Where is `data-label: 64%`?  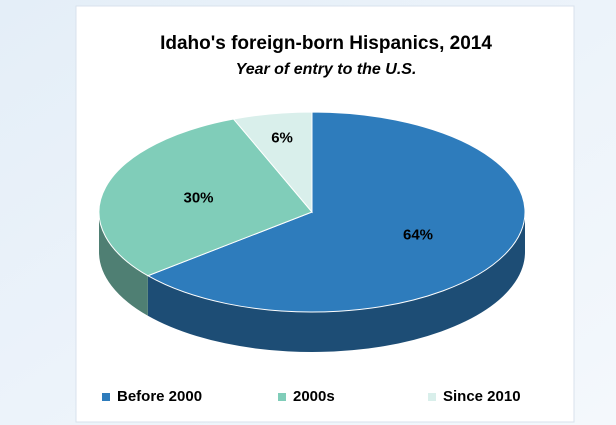 data-label: 64% is located at coordinates (418, 234).